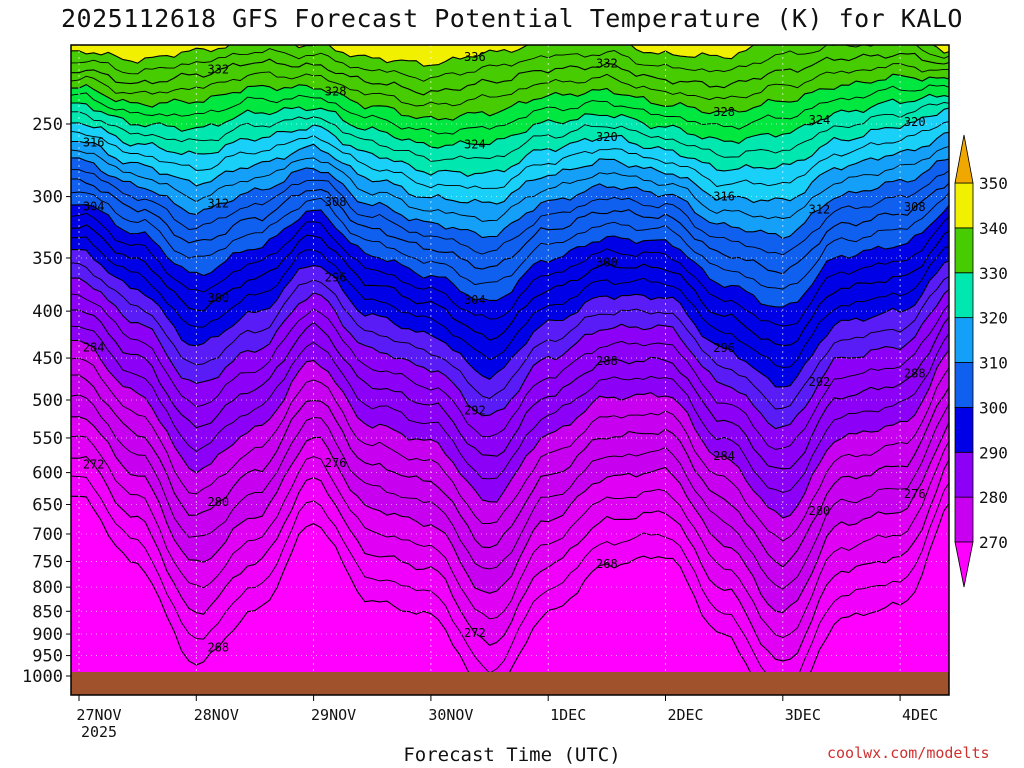 The width and height of the screenshot is (1024, 768). What do you see at coordinates (475, 57) in the screenshot?
I see `contour-label-336: 336` at bounding box center [475, 57].